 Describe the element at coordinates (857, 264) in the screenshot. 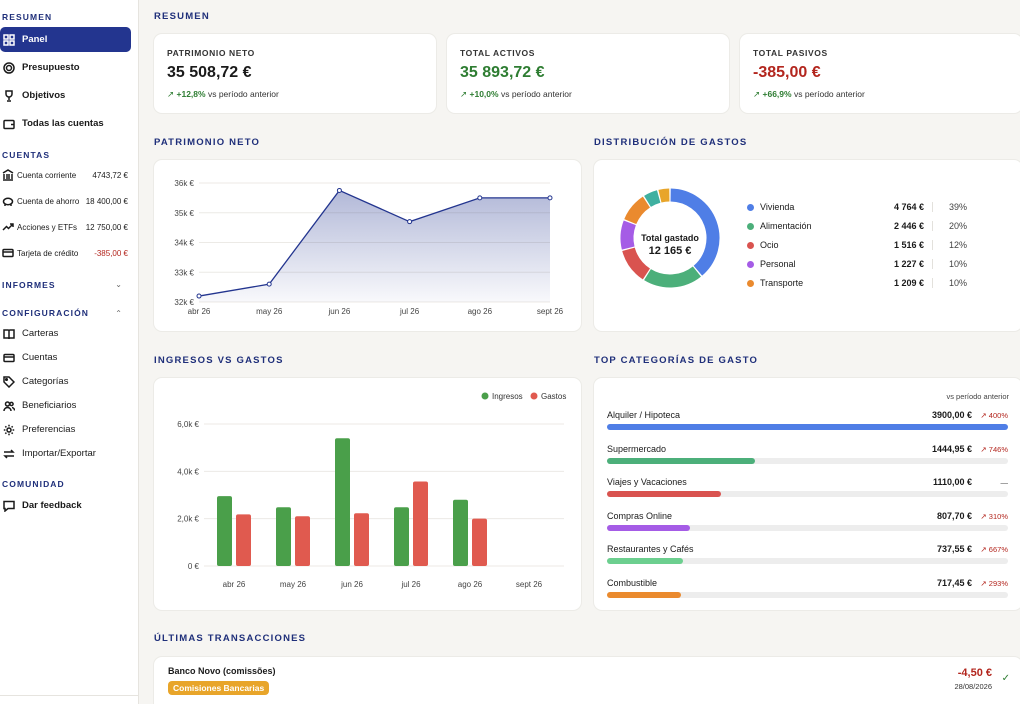

I see `legend-row: Personal 1 227 € 10%` at that location.